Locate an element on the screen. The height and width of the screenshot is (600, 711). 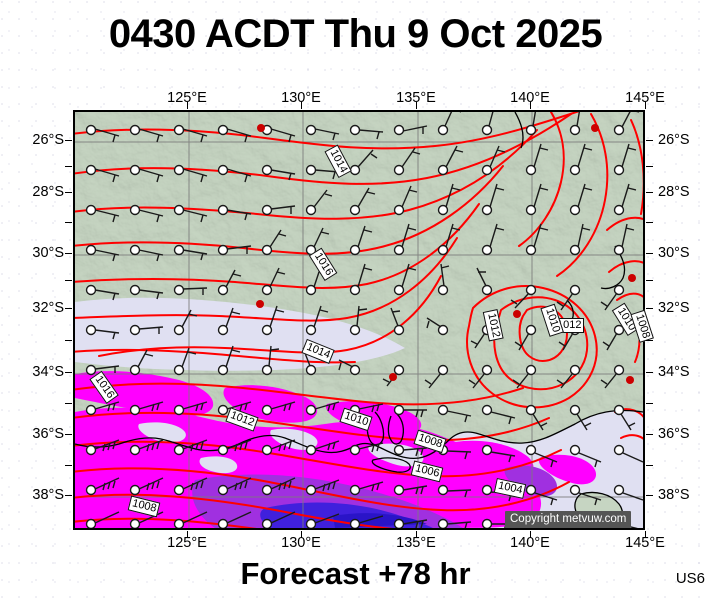
lat-tick-label-left-26S: 26°S is located at coordinates (48, 140).